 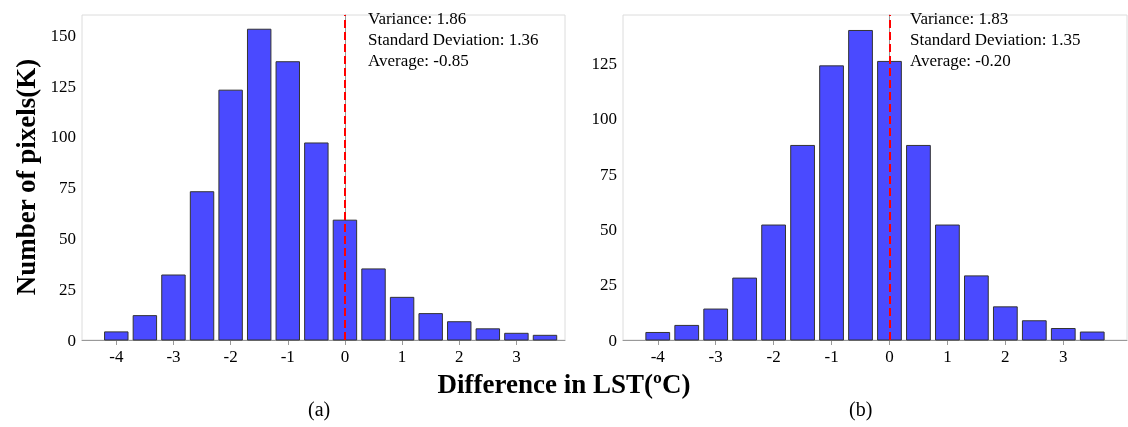 I want to click on x-axis-title: Difference in LST(ºC), so click(x=564, y=384).